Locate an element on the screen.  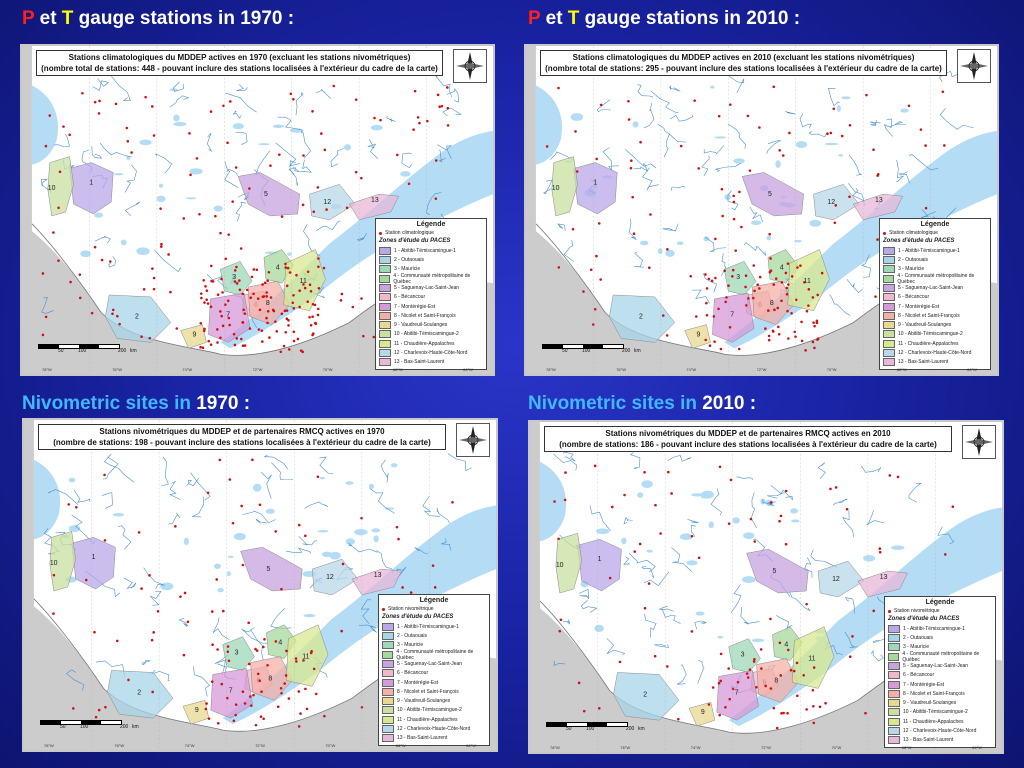
zone-label-13: 13 is located at coordinates (879, 200).